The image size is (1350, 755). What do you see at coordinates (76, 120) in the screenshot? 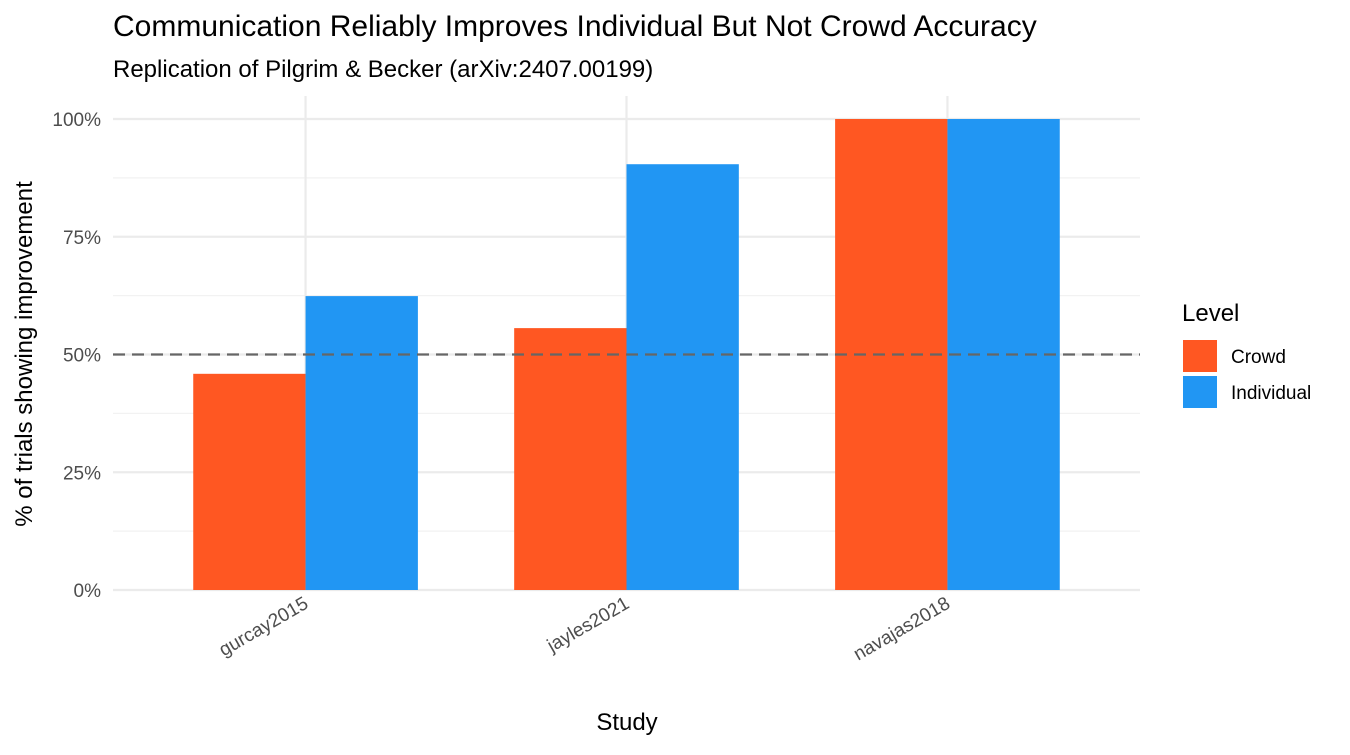
I see `y-tick-label: 100%` at bounding box center [76, 120].